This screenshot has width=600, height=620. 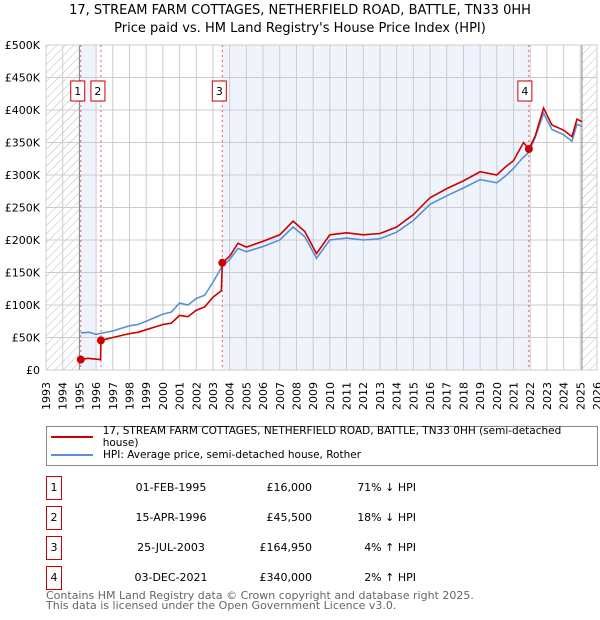 I want to click on legend-swatch-property, so click(x=72, y=437).